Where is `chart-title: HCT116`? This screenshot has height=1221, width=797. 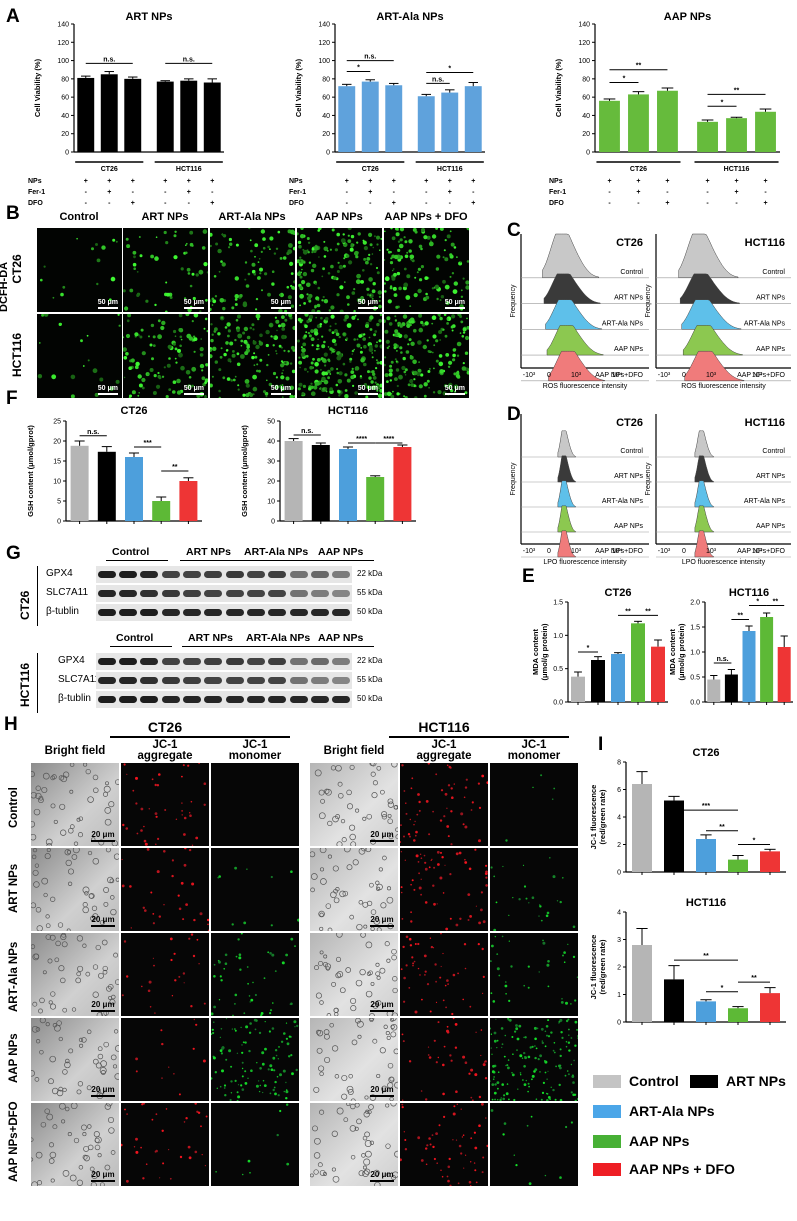 chart-title: HCT116 is located at coordinates (348, 411).